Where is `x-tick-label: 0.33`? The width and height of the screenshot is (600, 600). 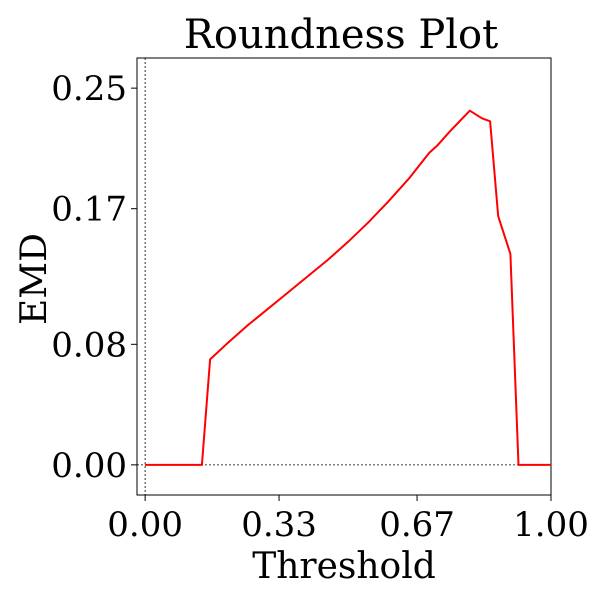
x-tick-label: 0.33 is located at coordinates (279, 525).